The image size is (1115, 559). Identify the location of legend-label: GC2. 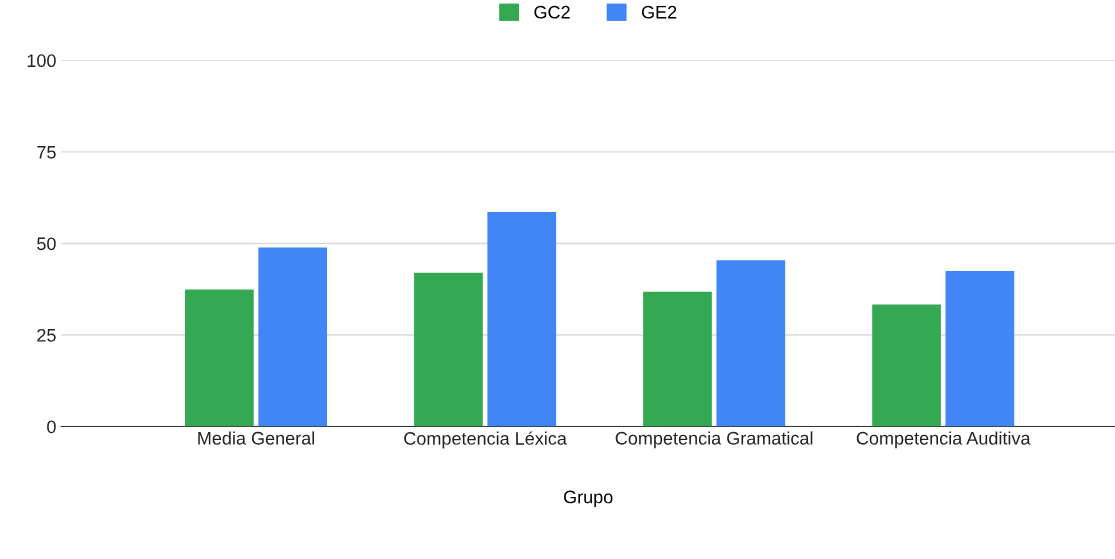
(552, 12).